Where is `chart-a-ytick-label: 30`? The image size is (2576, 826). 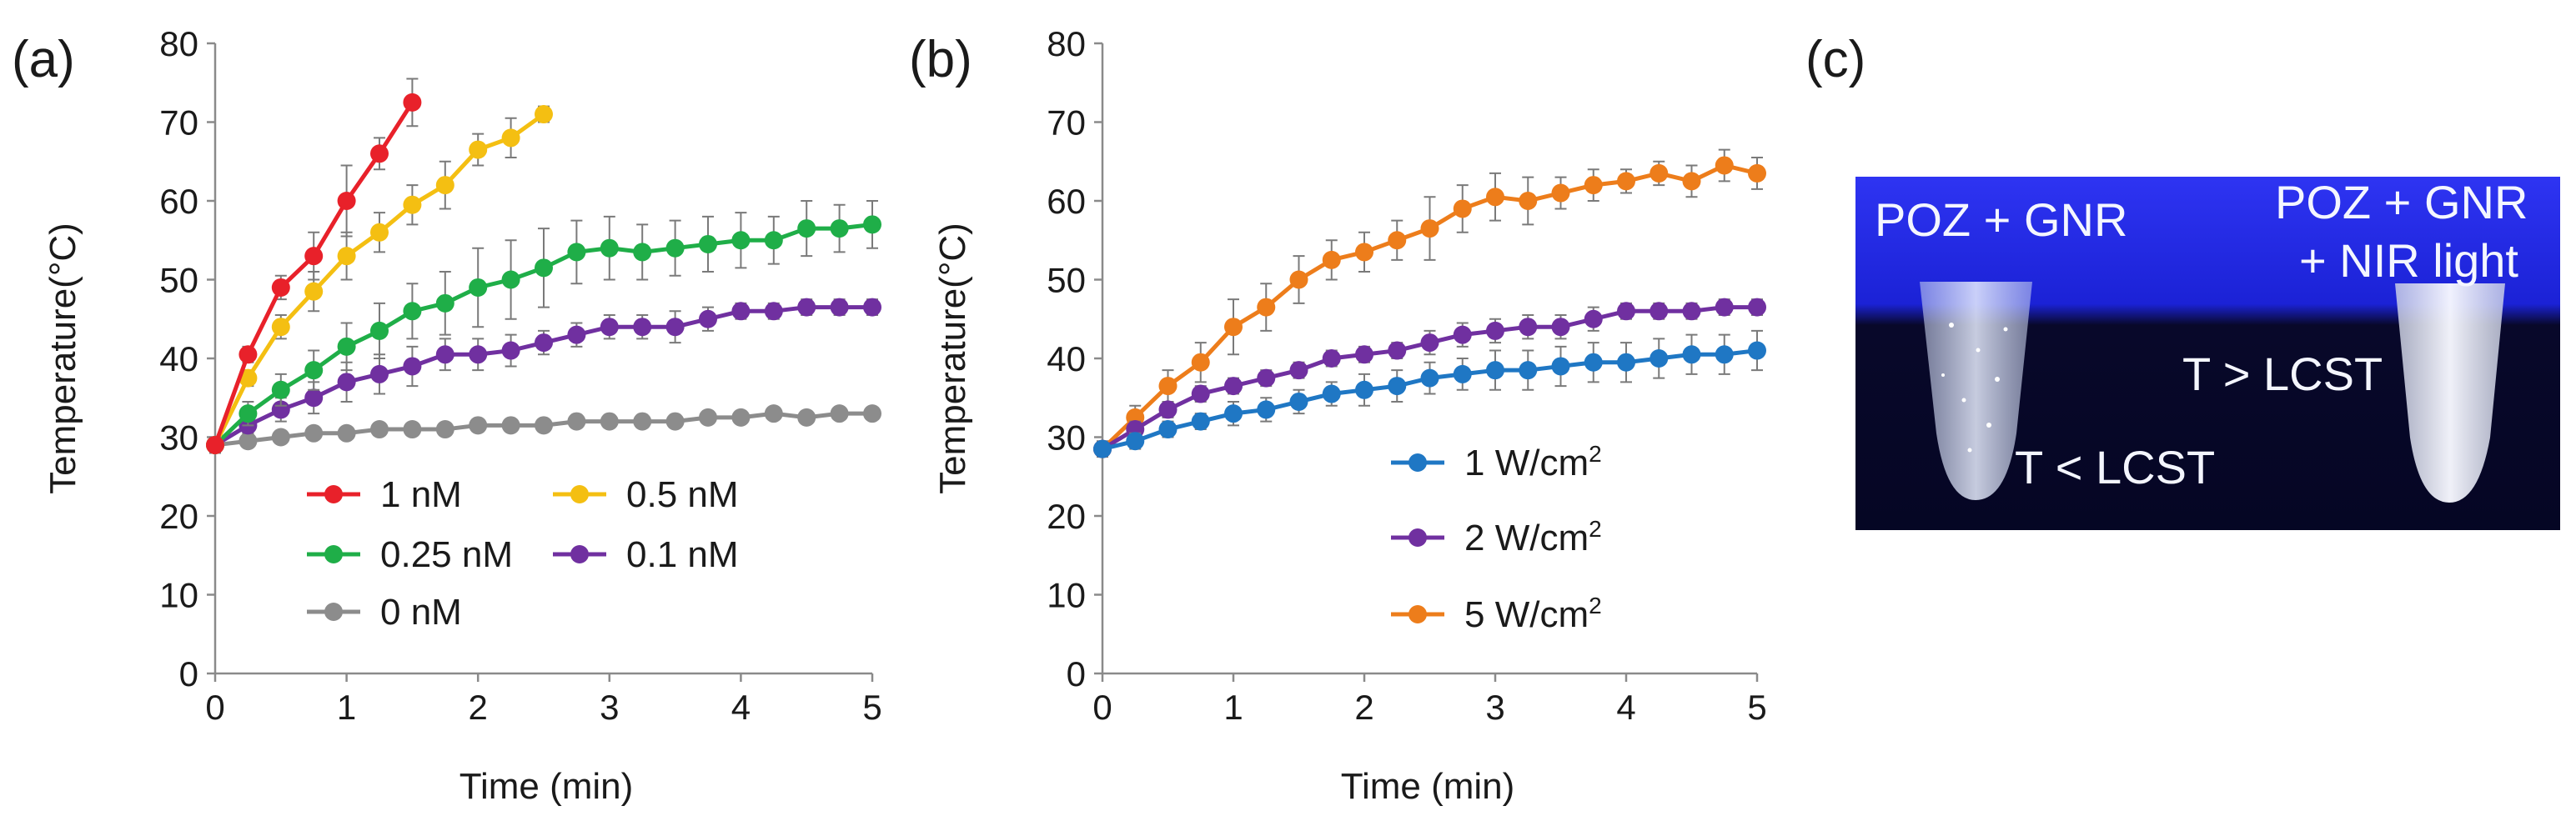
chart-a-ytick-label: 30 is located at coordinates (178, 438).